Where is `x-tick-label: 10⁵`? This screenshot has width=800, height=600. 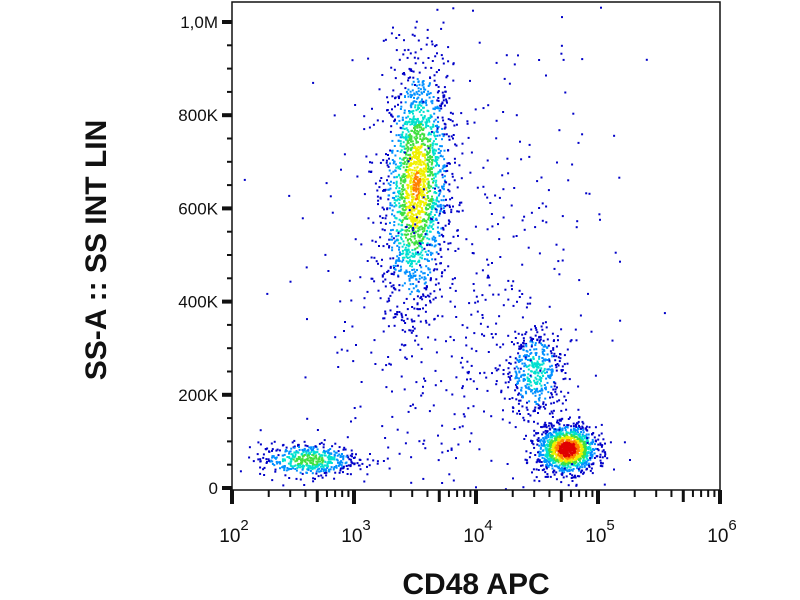 x-tick-label: 10⁵ is located at coordinates (599, 532).